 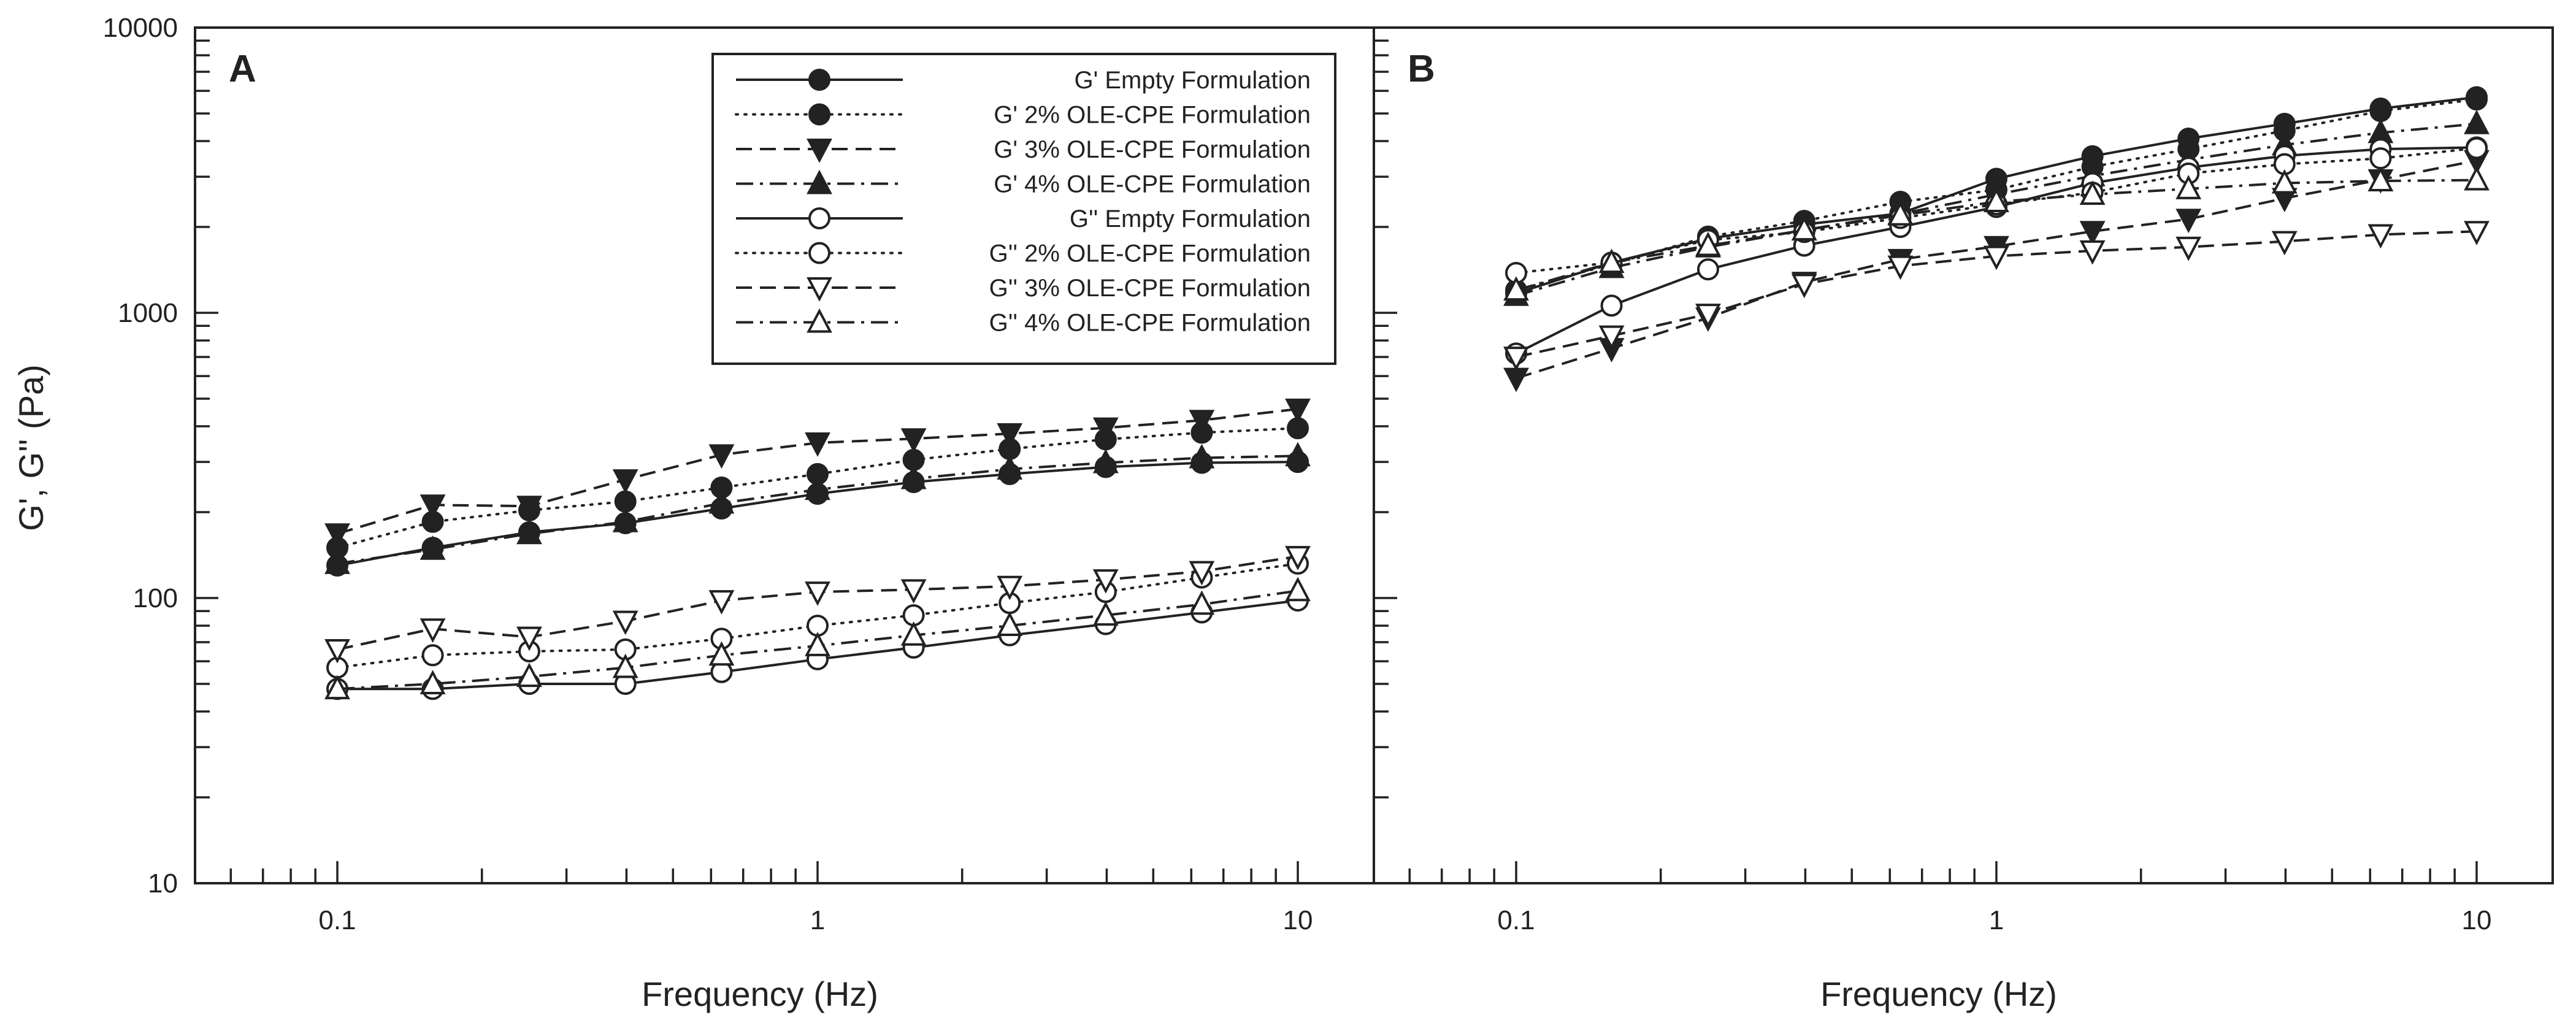 I want to click on legend-entry: G'' Empty Formulation, so click(x=1023, y=218).